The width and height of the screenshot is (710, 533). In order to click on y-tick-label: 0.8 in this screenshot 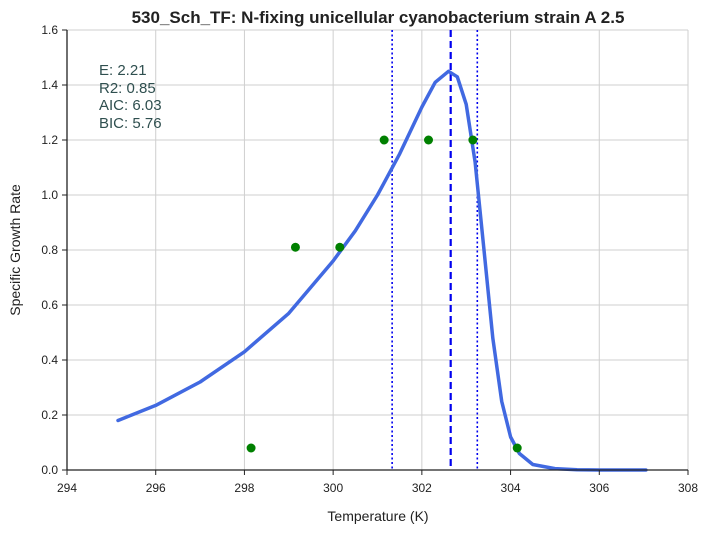, I will do `click(49, 250)`.